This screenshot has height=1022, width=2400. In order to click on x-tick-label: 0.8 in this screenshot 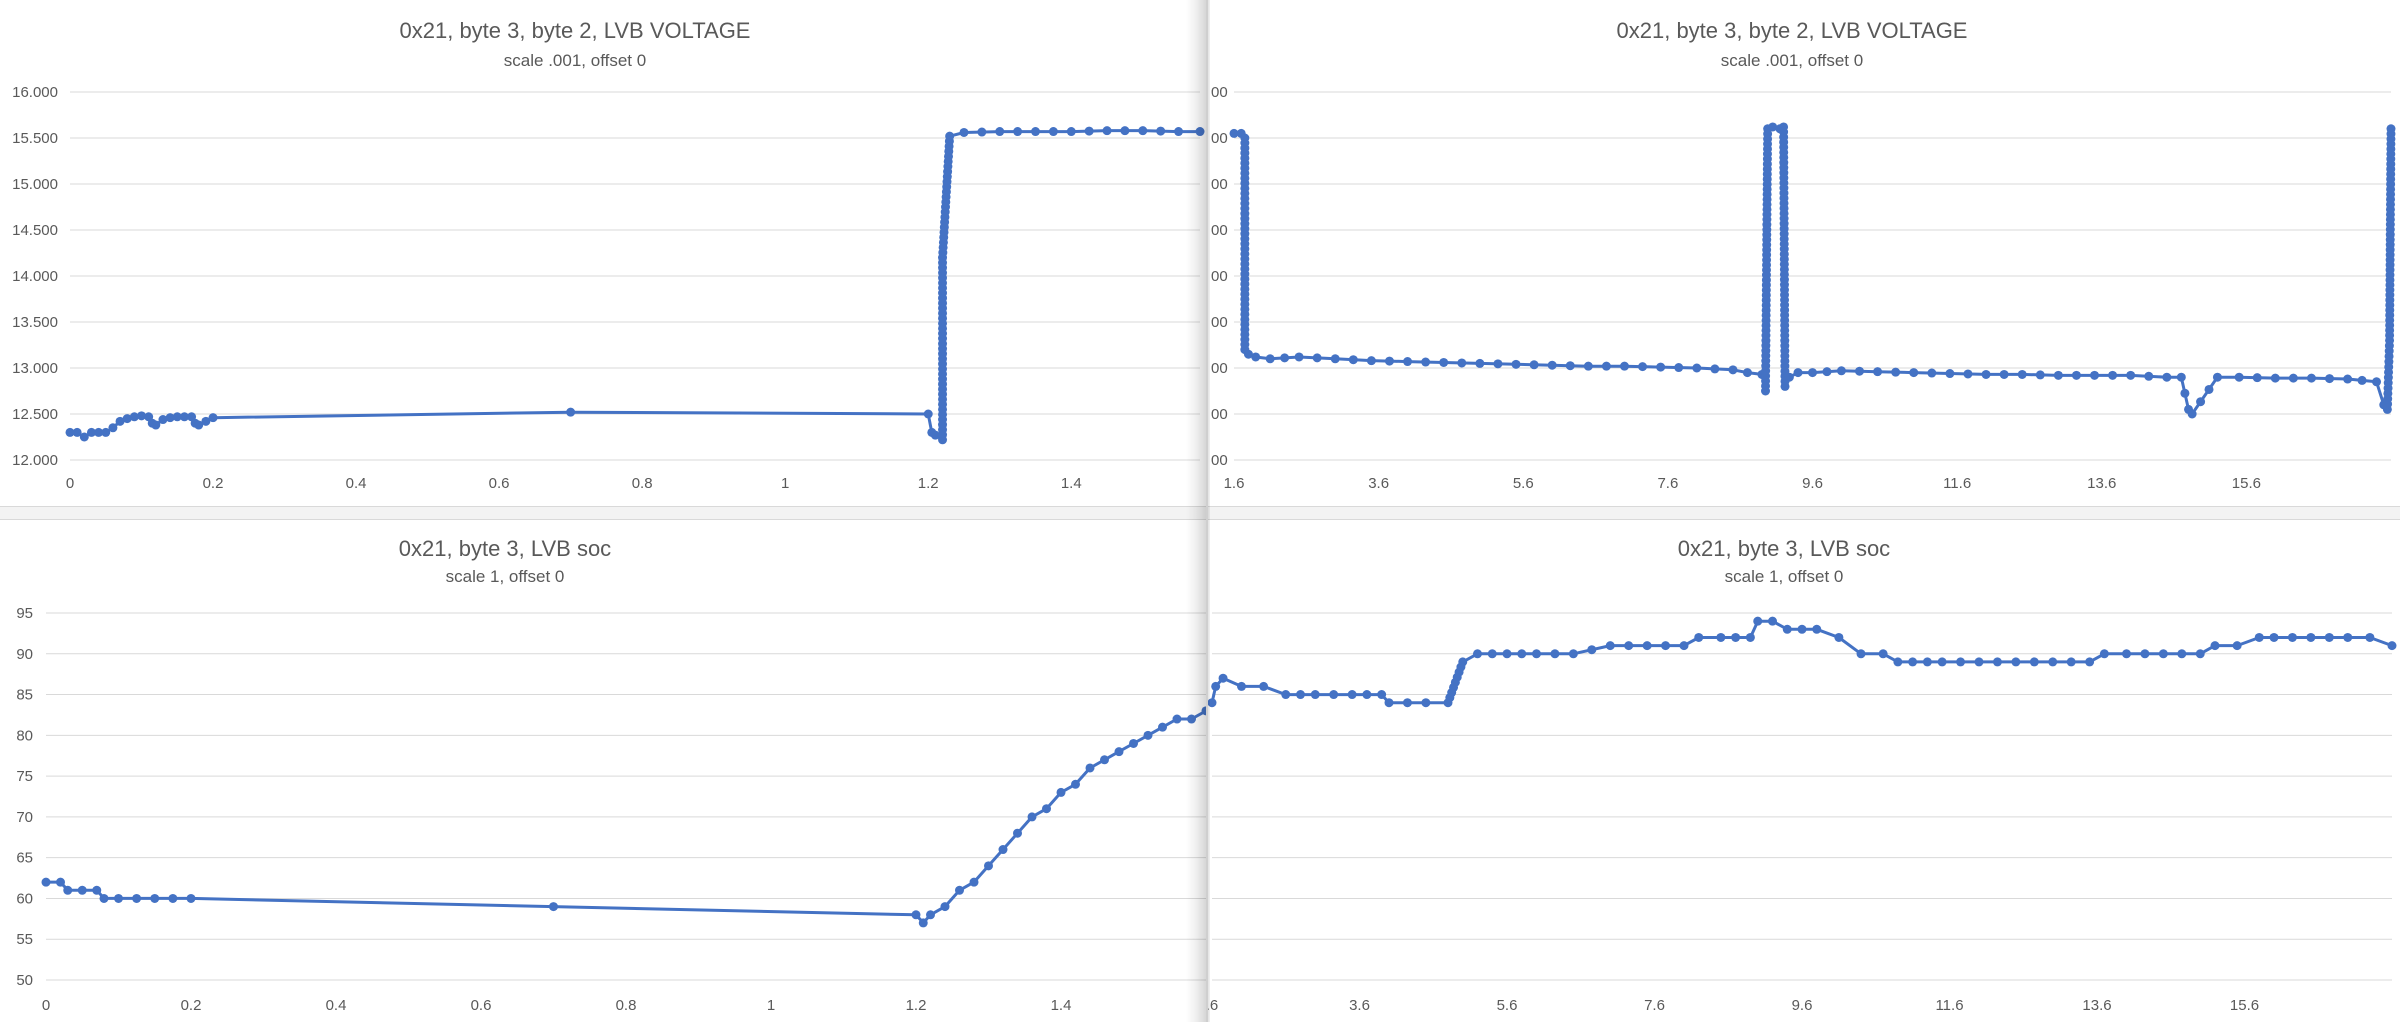, I will do `click(642, 483)`.